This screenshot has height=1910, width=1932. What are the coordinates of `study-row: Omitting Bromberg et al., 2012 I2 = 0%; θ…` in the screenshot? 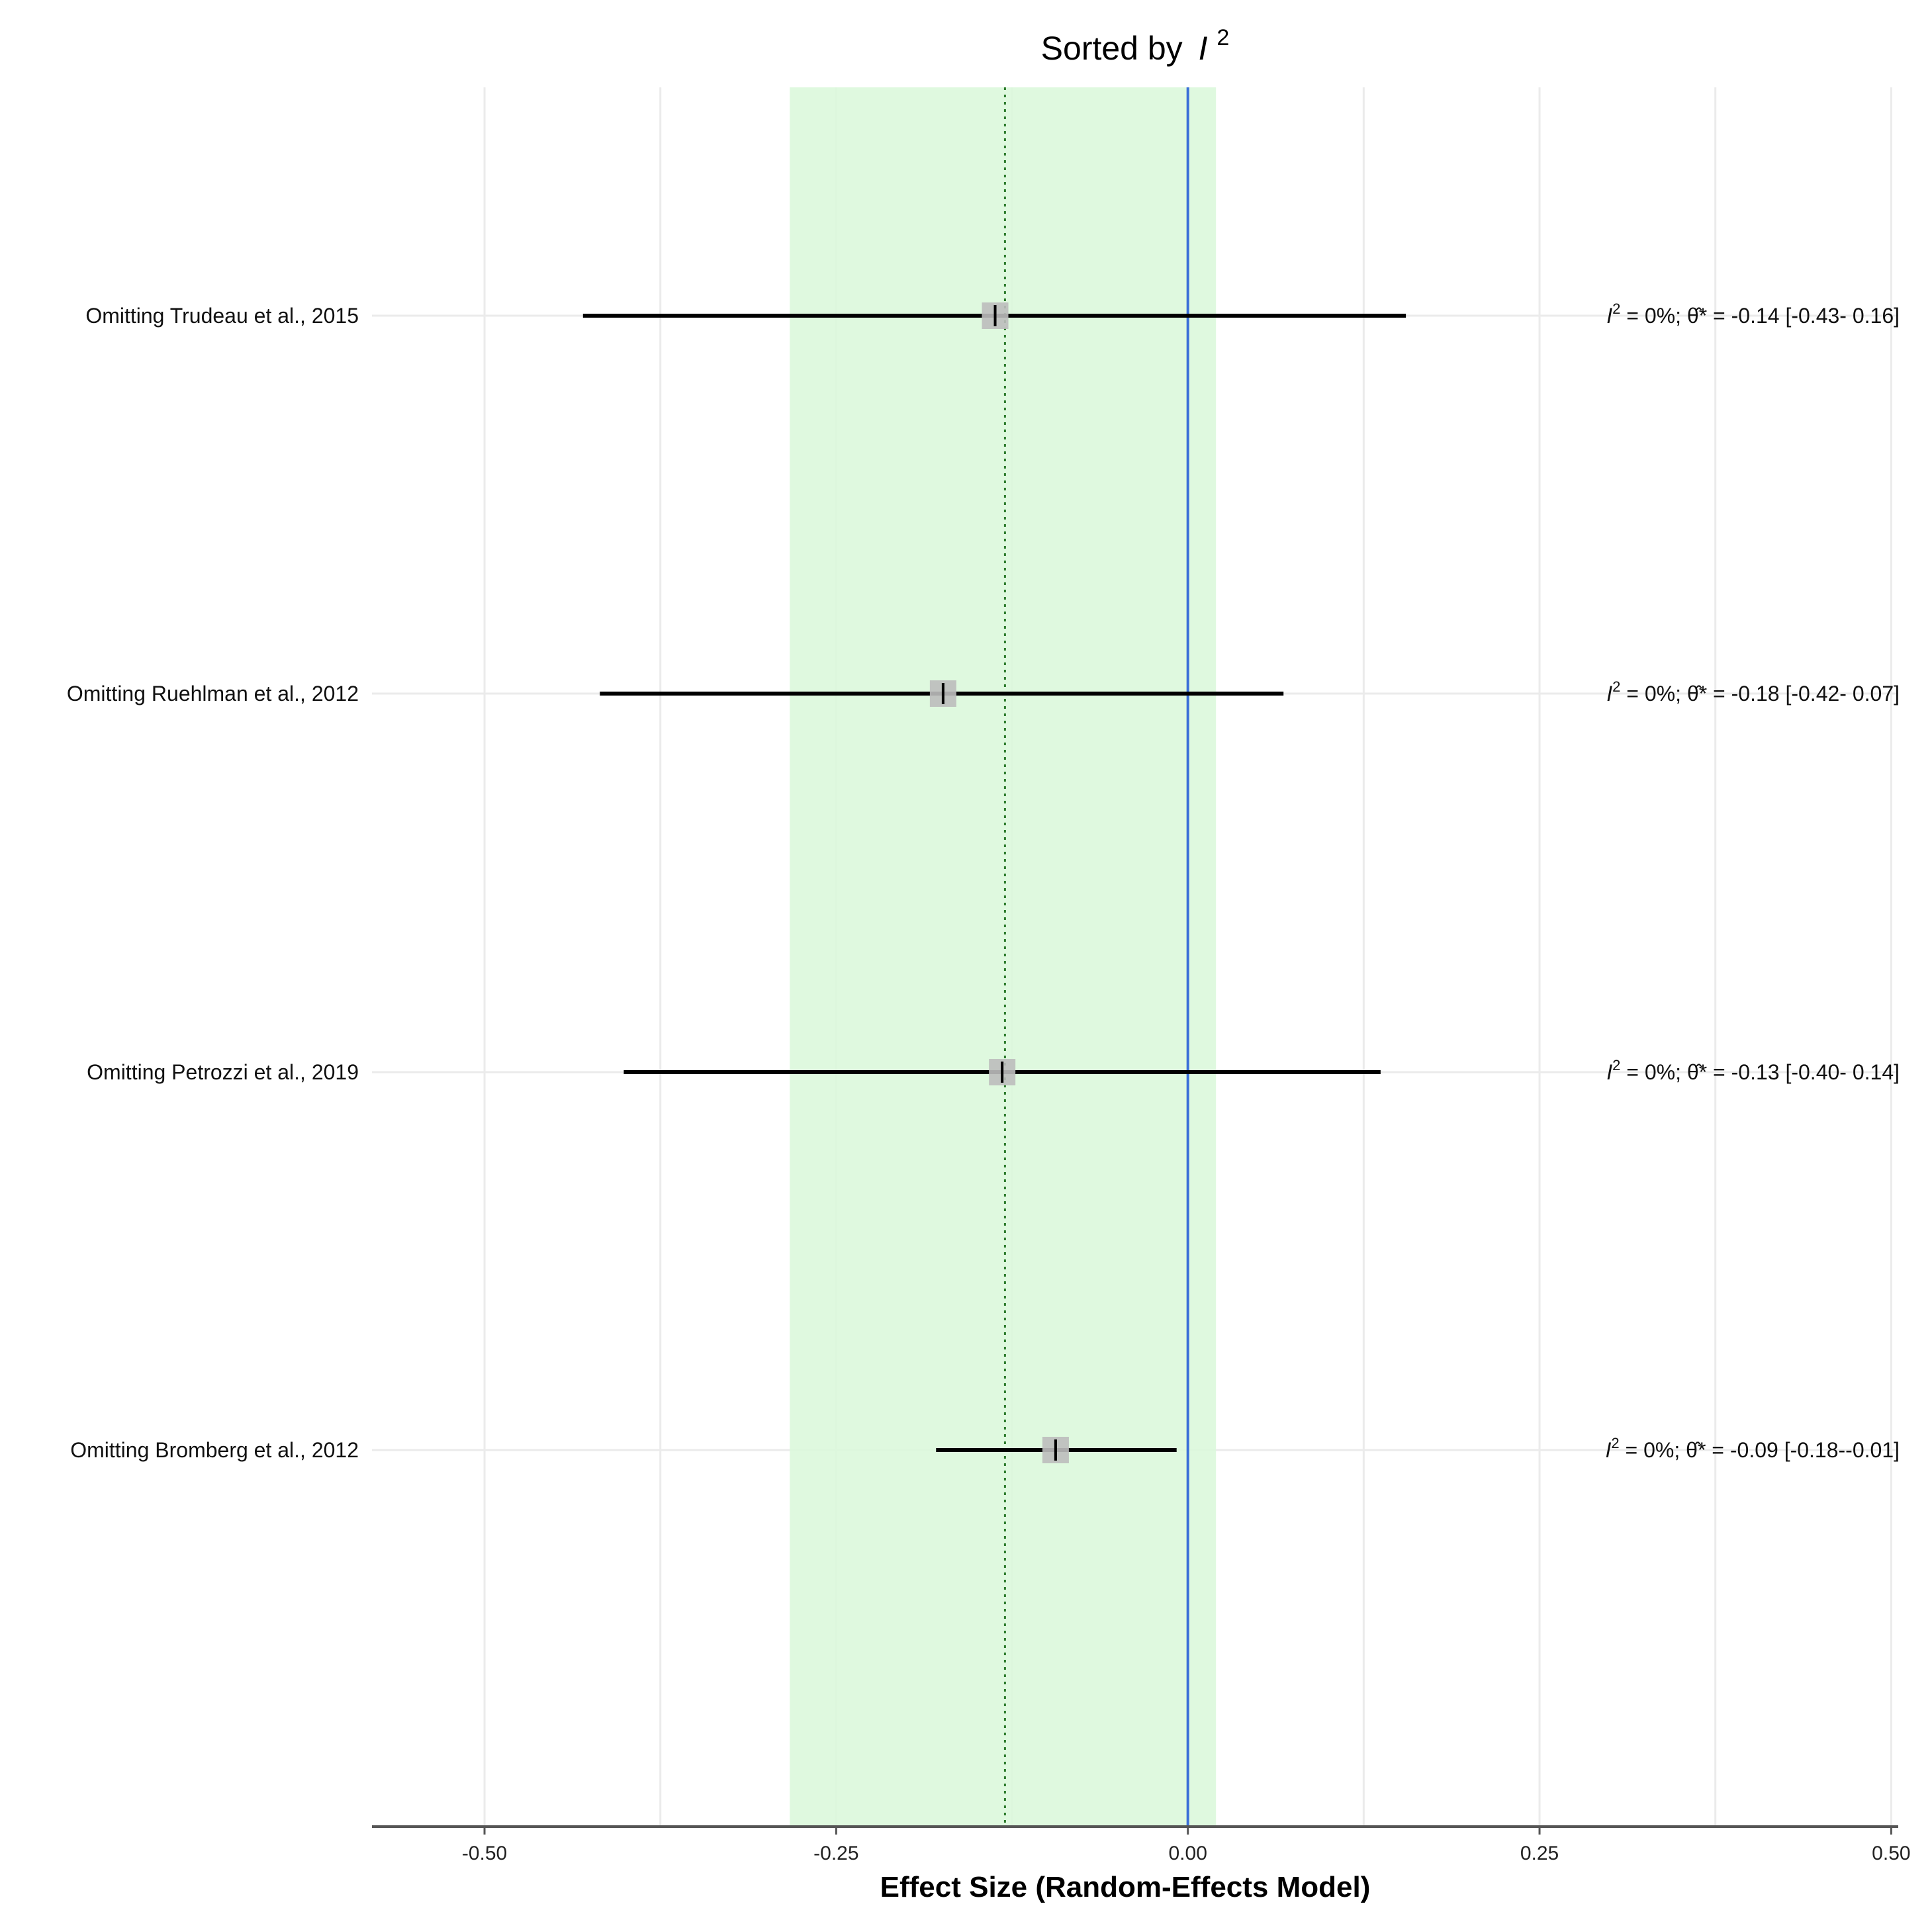 It's located at (985, 1449).